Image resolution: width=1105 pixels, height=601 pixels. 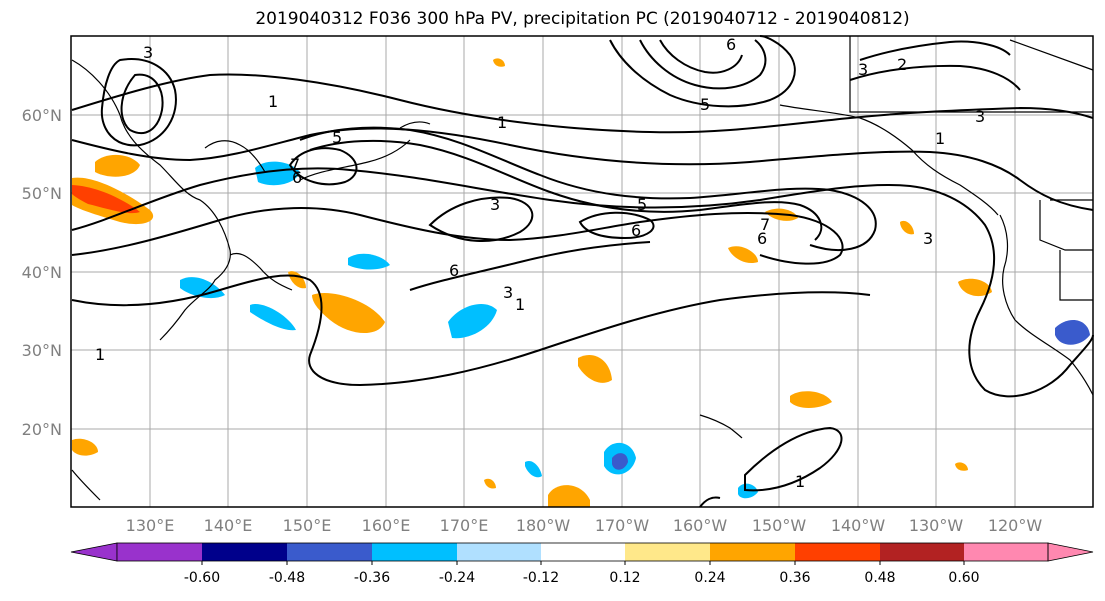 I want to click on negative-anomaly-south-central-core, so click(x=620, y=461).